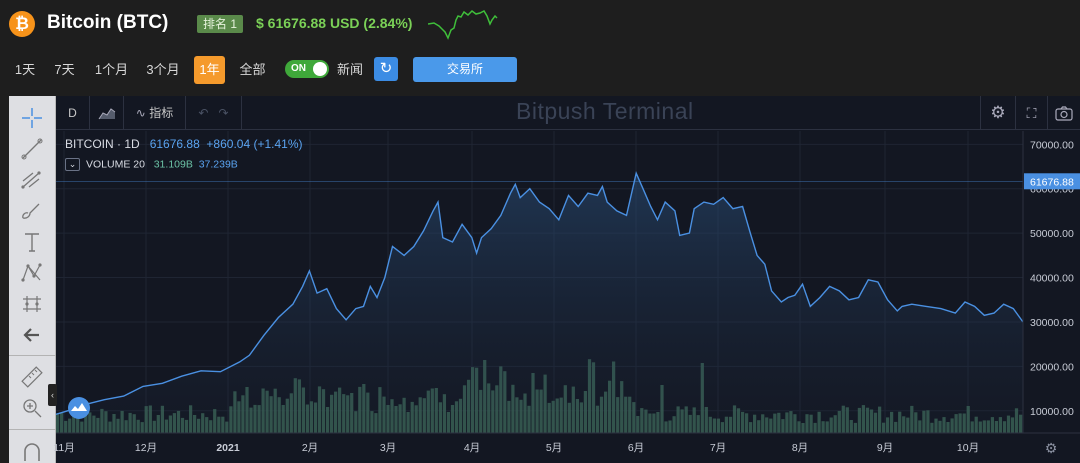  Describe the element at coordinates (52, 395) in the screenshot. I see `collapse-toolbar-button: ‹` at that location.